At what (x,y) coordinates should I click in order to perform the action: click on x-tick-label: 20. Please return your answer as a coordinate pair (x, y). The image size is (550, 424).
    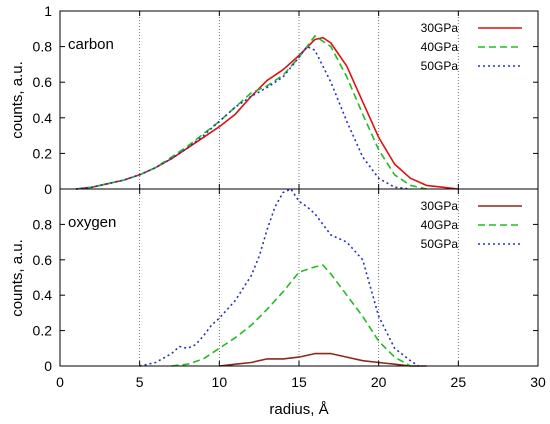
    Looking at the image, I should click on (379, 382).